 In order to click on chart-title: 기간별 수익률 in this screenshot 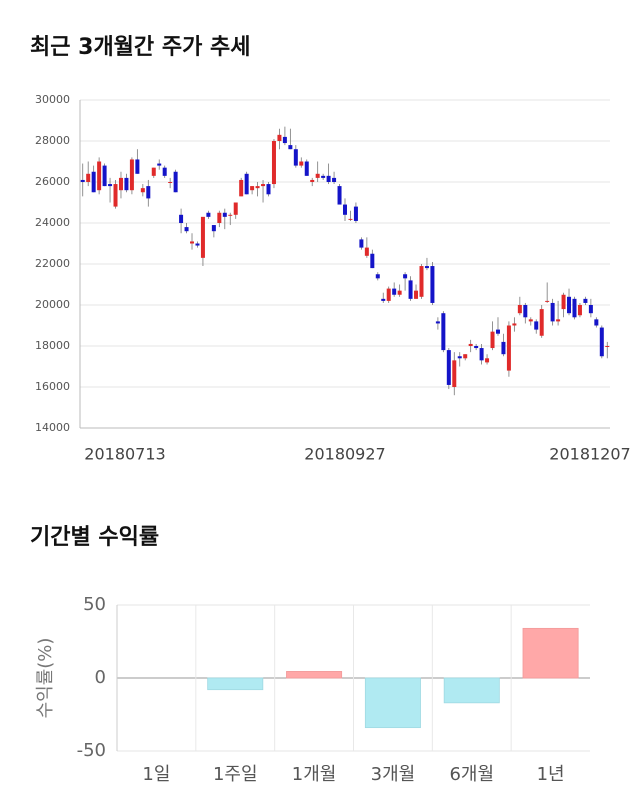, I will do `click(94, 537)`.